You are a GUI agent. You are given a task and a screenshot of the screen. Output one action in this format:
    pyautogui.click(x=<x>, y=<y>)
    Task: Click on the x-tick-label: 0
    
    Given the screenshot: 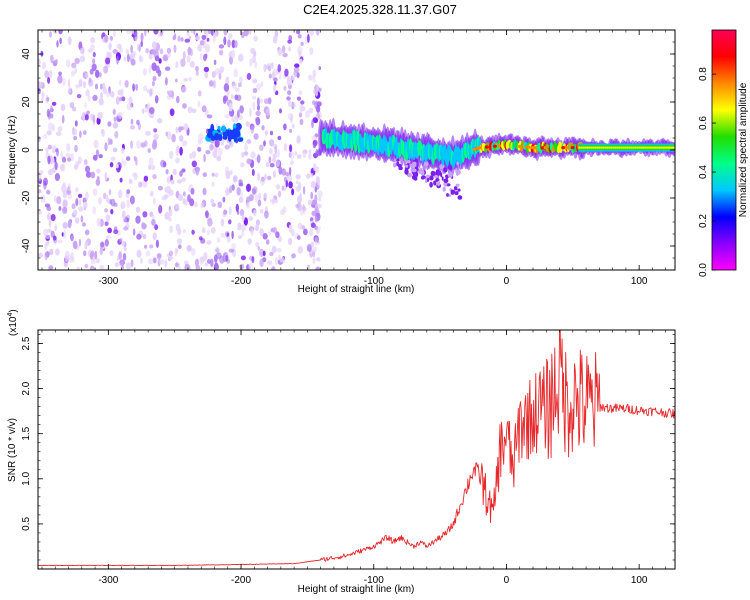 What is the action you would take?
    pyautogui.click(x=507, y=281)
    